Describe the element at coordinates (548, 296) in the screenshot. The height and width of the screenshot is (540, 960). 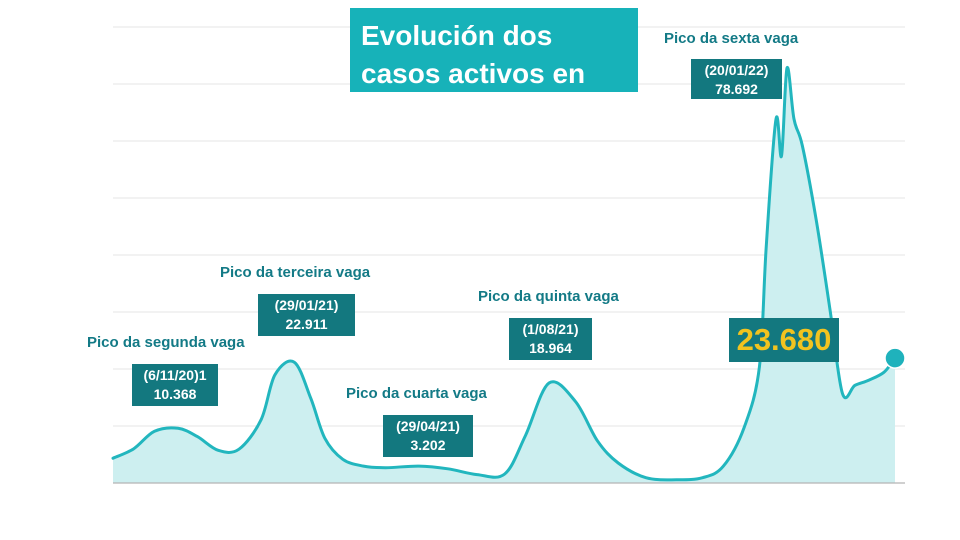
I see `peak-5-title: Pico da quinta vaga` at that location.